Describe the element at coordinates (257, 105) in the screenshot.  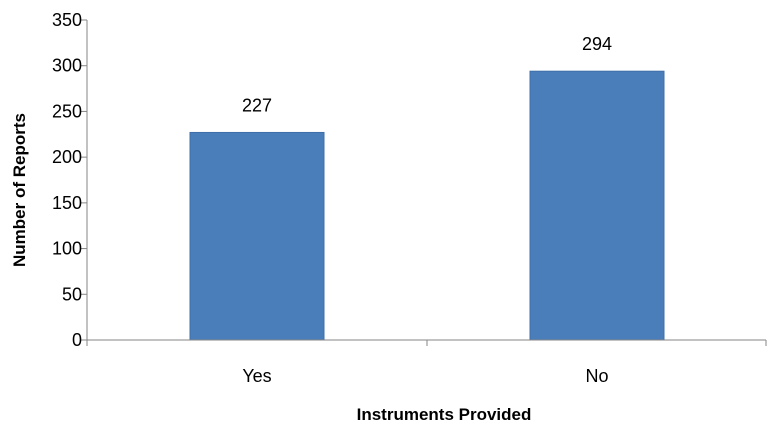
I see `data-label-yes: 227` at that location.